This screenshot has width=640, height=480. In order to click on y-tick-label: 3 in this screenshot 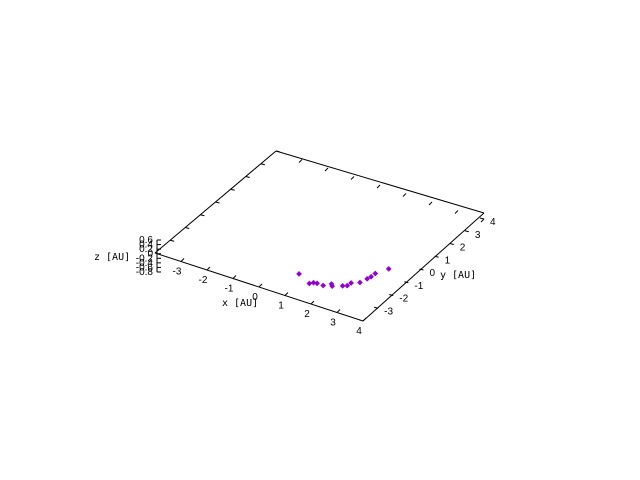, I will do `click(478, 235)`.